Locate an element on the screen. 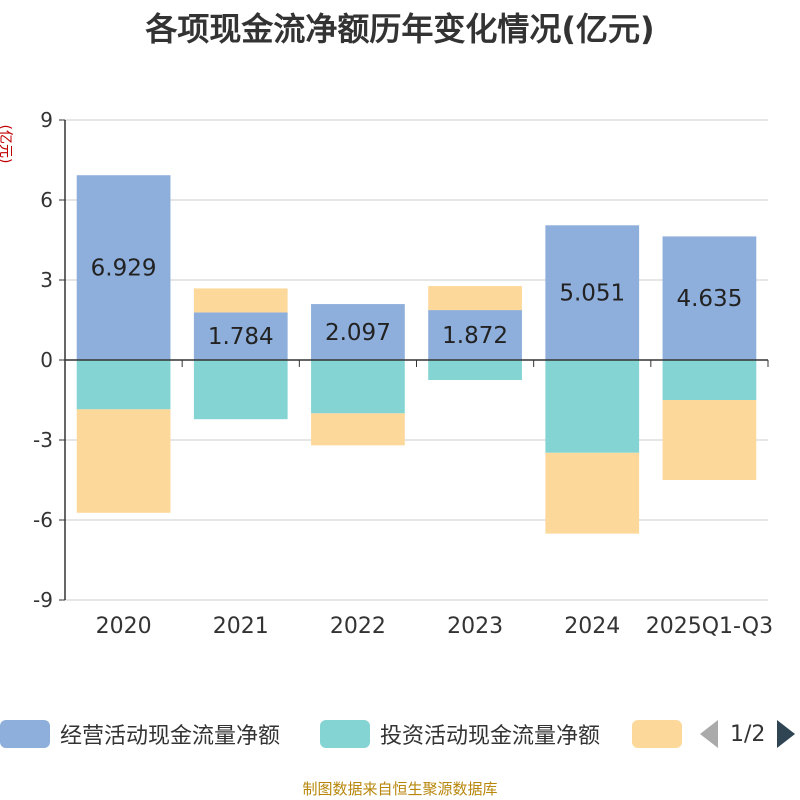 Image resolution: width=800 pixels, height=800 pixels. legend-prev-page-icon is located at coordinates (709, 734).